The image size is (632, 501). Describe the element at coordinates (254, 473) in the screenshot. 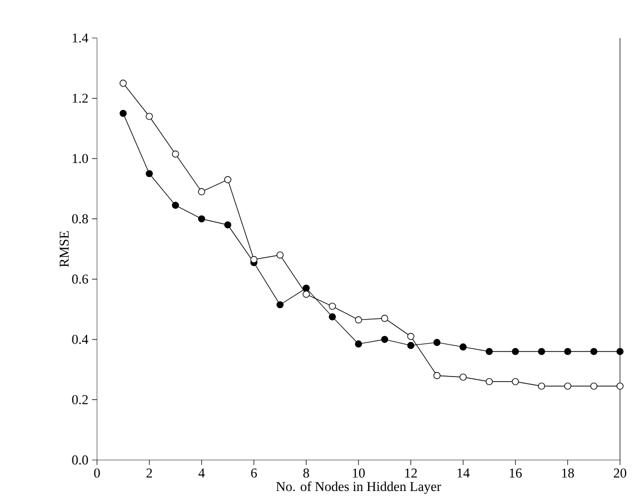

I see `x-tick-label: 6` at that location.